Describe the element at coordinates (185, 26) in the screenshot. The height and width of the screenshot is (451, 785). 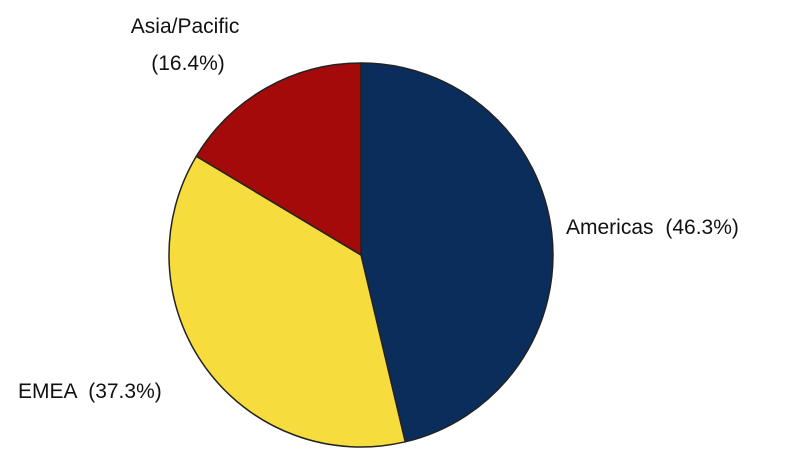
I see `slice-label-asia-pacific-name: Asia/Pacific` at that location.